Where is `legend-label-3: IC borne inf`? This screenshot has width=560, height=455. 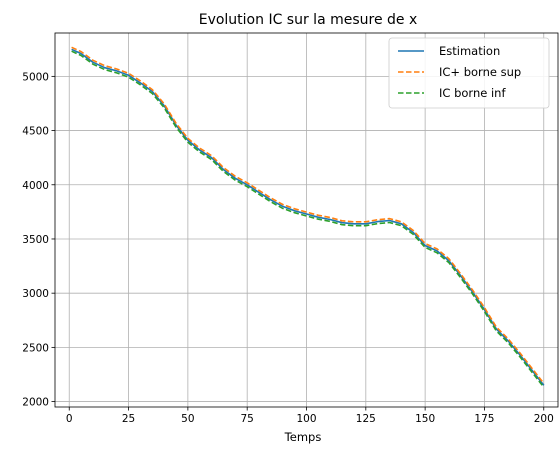
legend-label-3: IC borne inf is located at coordinates (472, 93).